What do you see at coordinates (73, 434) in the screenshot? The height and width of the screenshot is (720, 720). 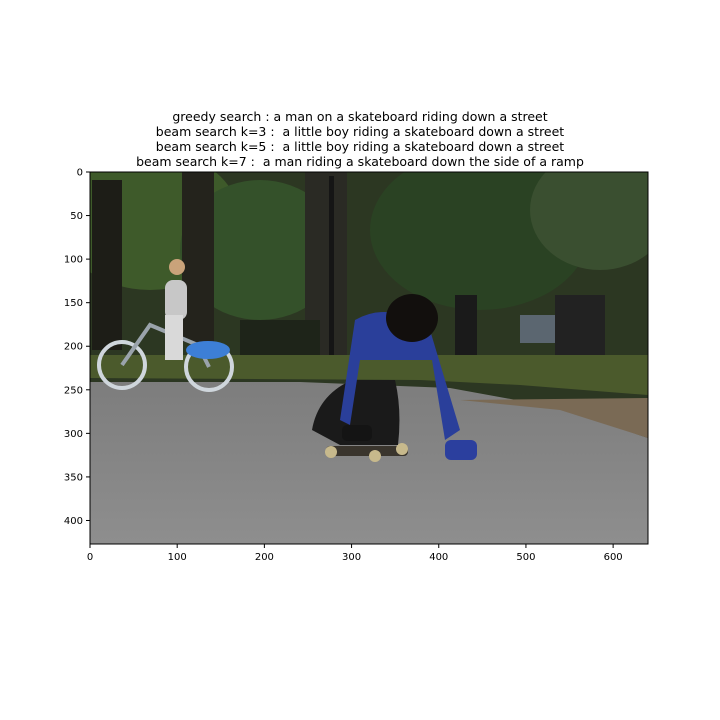 I see `y-tick-label: 300` at bounding box center [73, 434].